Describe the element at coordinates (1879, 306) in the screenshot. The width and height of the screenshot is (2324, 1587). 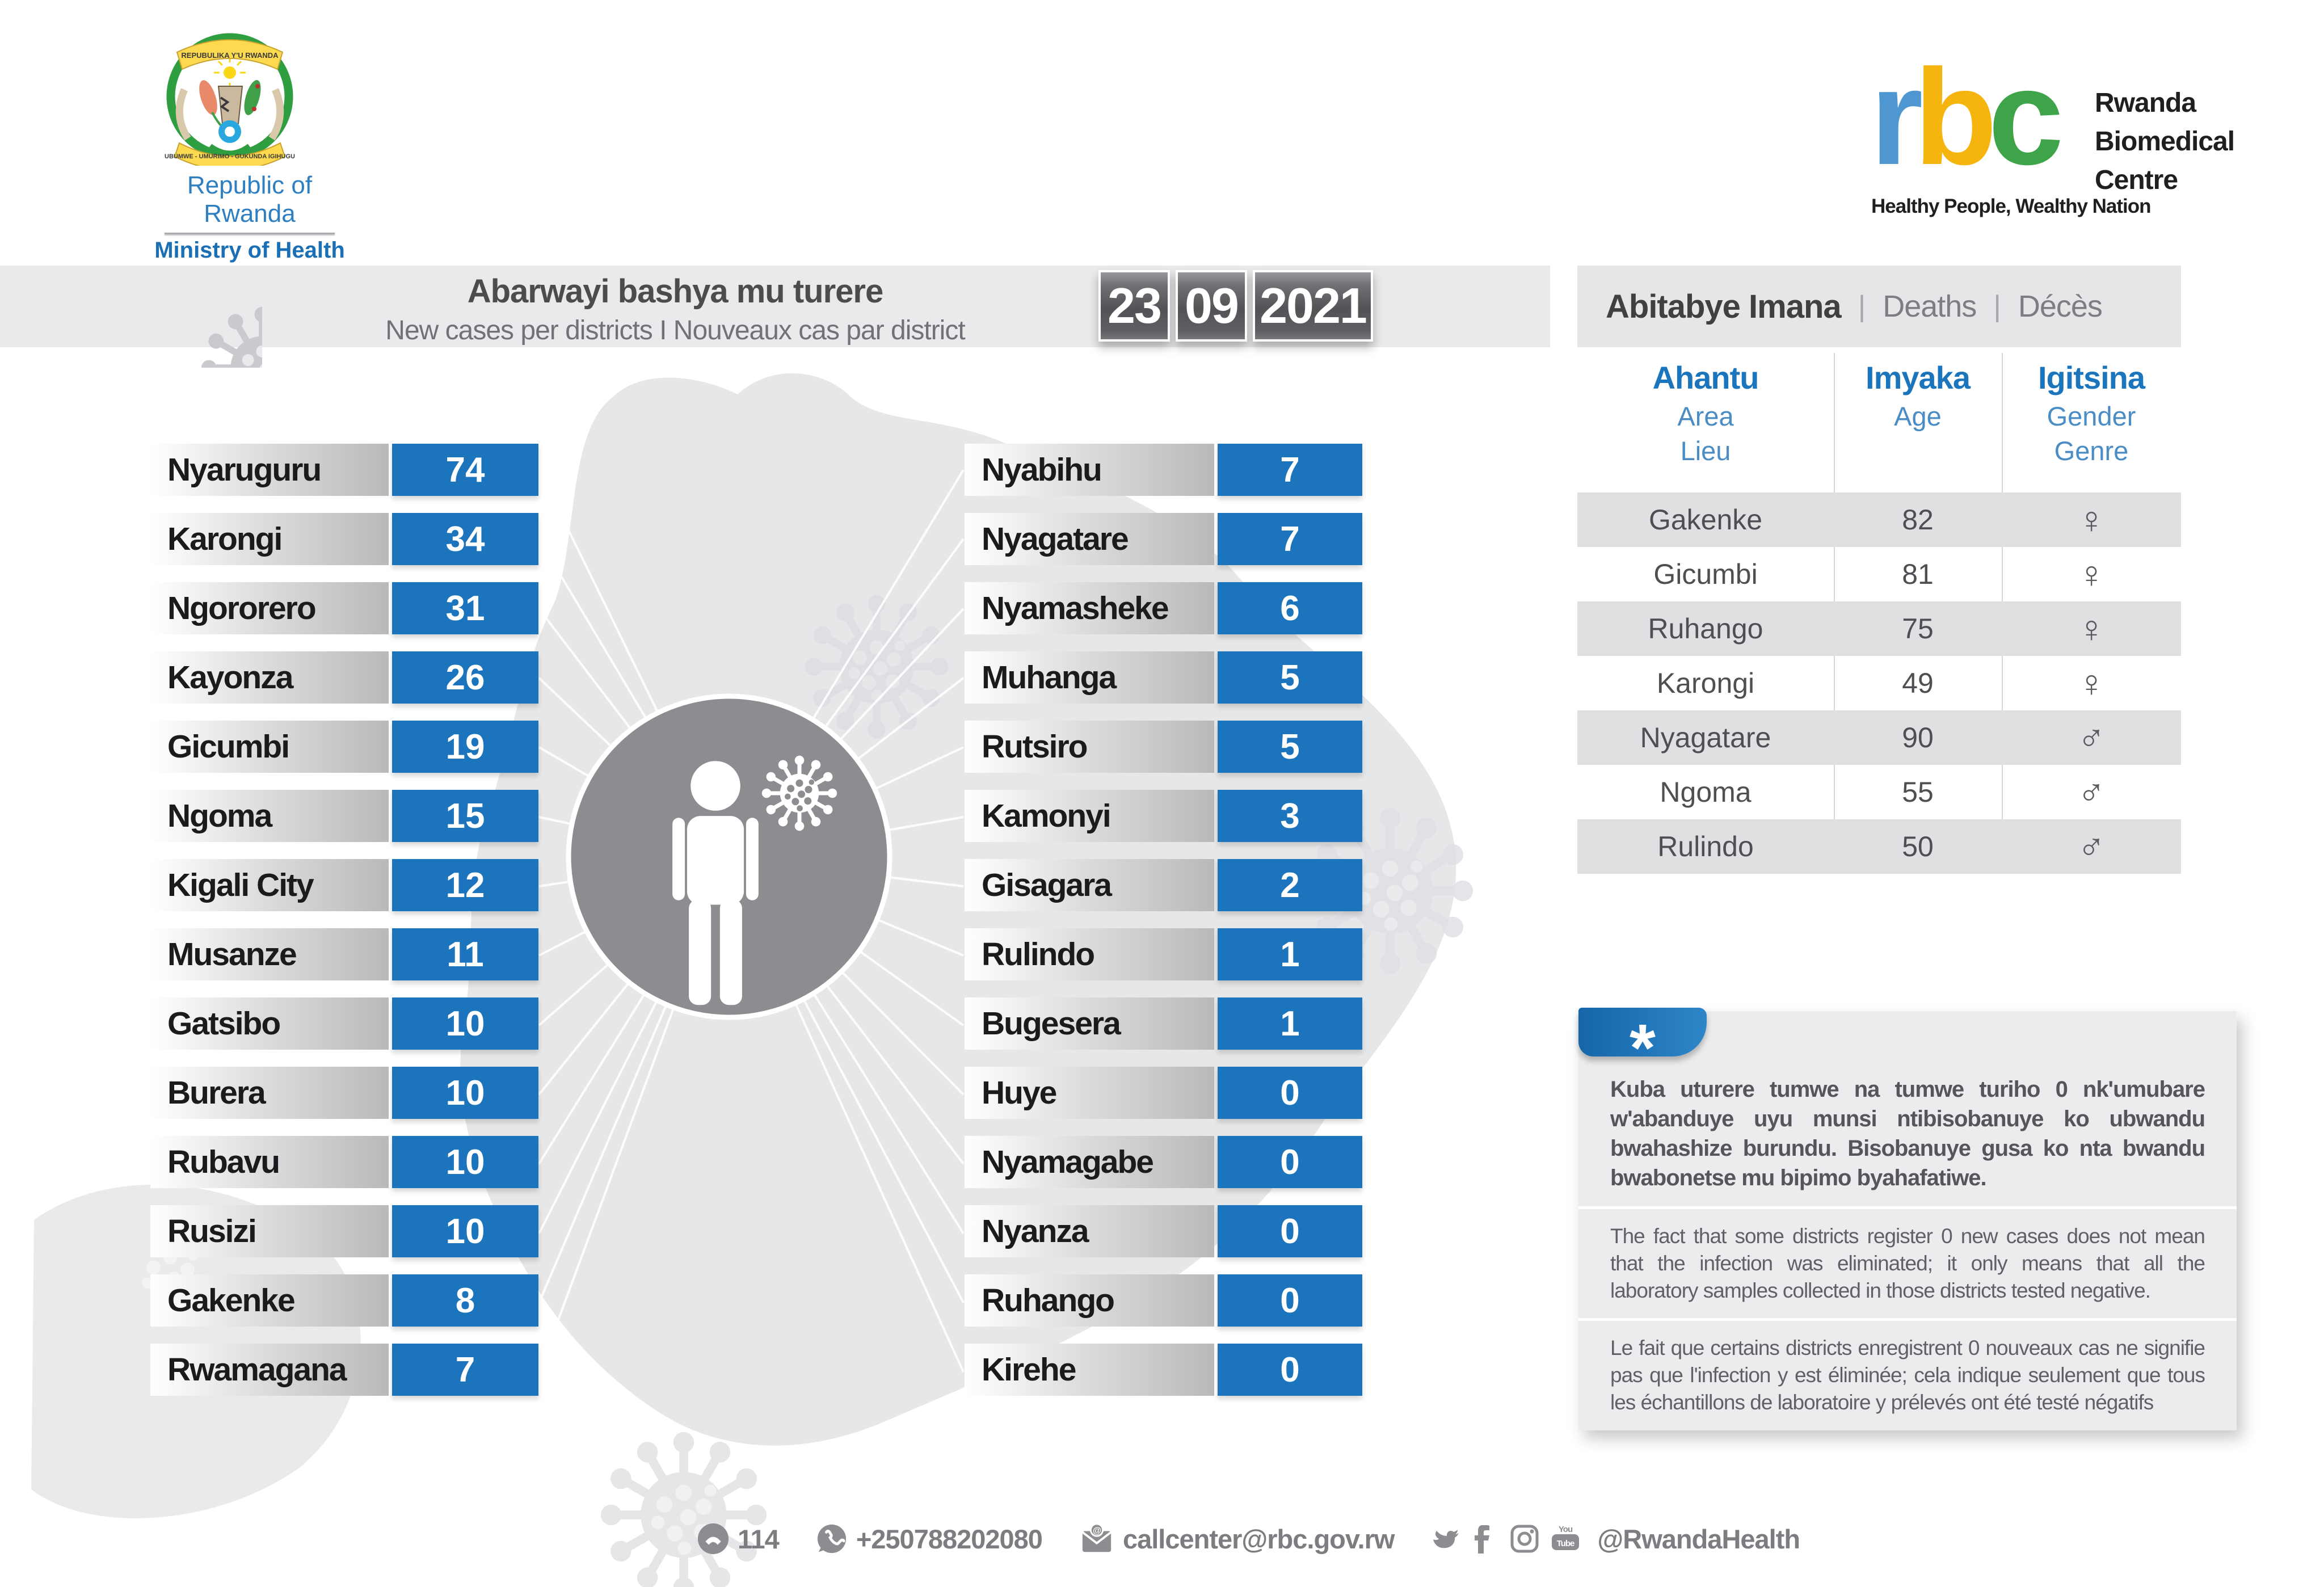
I see `deaths-panel-header: Abitabye Imana | Deaths | Décès` at that location.